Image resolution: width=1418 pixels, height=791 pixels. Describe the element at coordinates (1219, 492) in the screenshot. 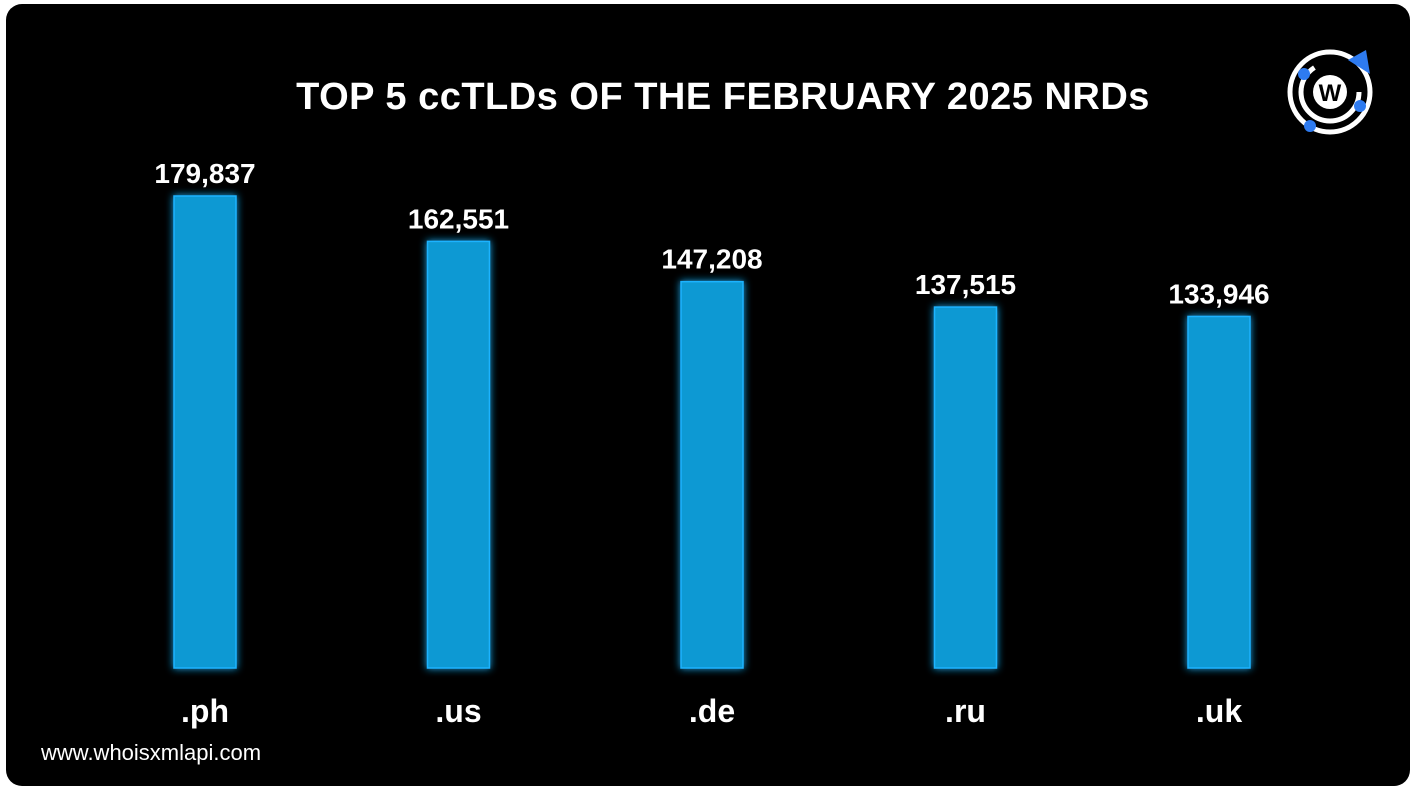

I see `bar-uk` at that location.